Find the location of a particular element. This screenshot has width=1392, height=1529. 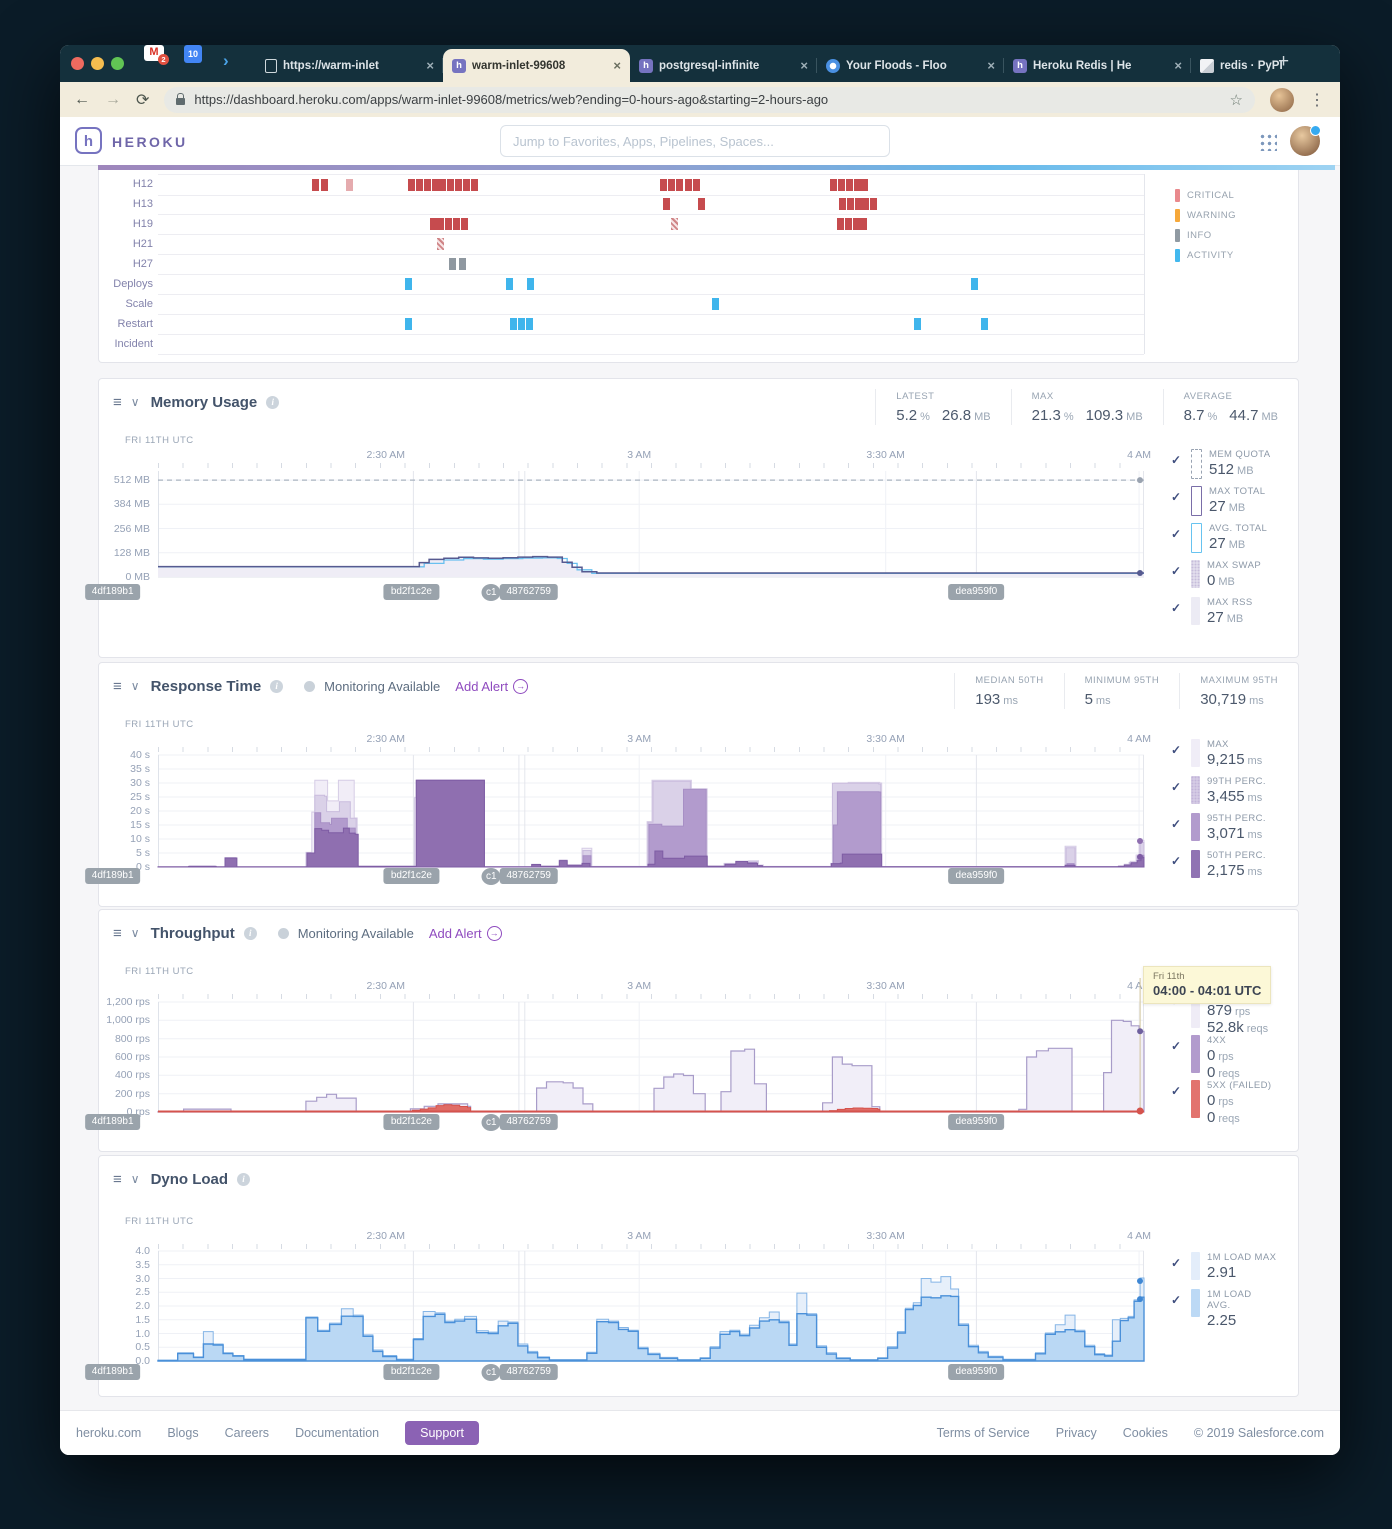

tab-heroku-2: h postgresql-infinite × is located at coordinates (723, 65).